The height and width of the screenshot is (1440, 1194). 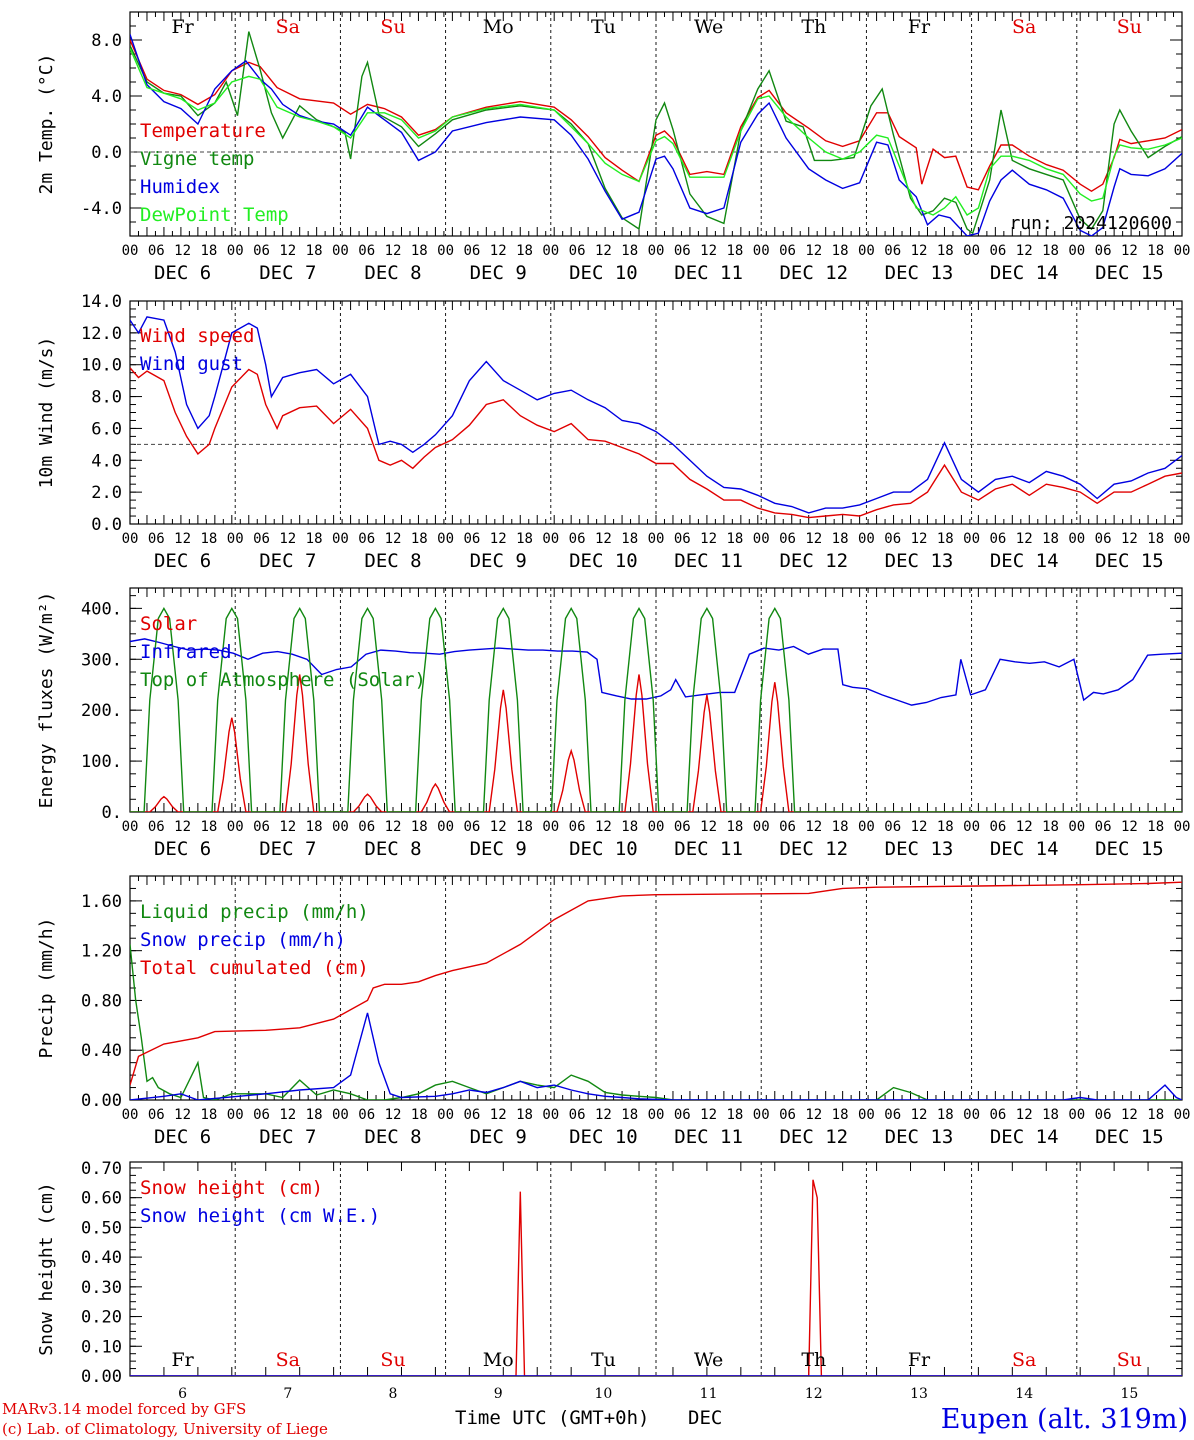 What do you see at coordinates (46, 124) in the screenshot?
I see `y-axis-label: 2m Temp. (°C)` at bounding box center [46, 124].